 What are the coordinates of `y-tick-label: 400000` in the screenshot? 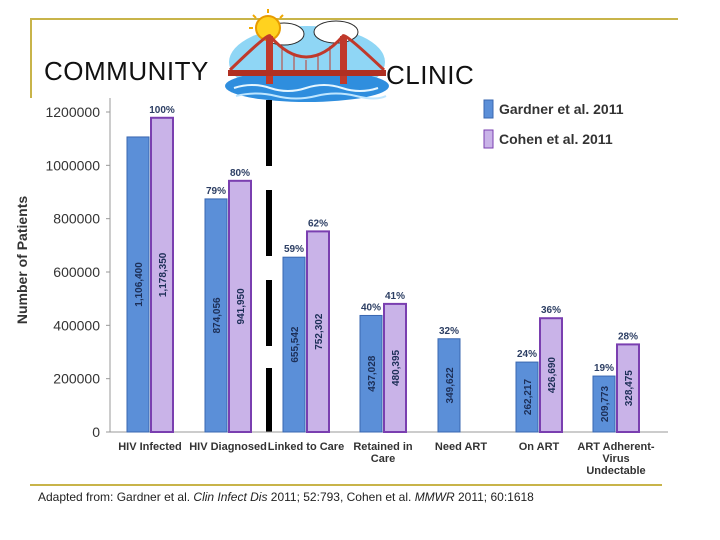 It's located at (76, 325).